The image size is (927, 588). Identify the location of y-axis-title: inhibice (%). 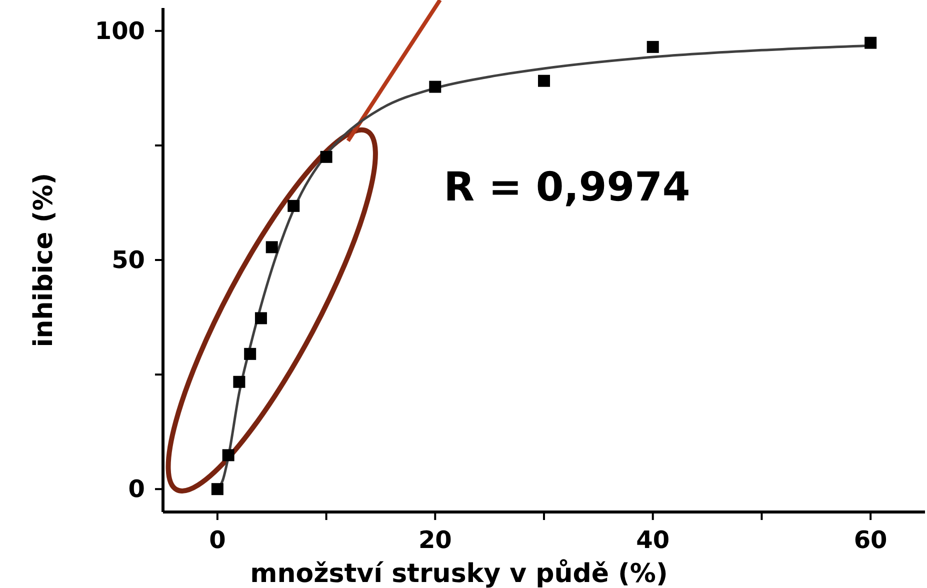
(44, 260).